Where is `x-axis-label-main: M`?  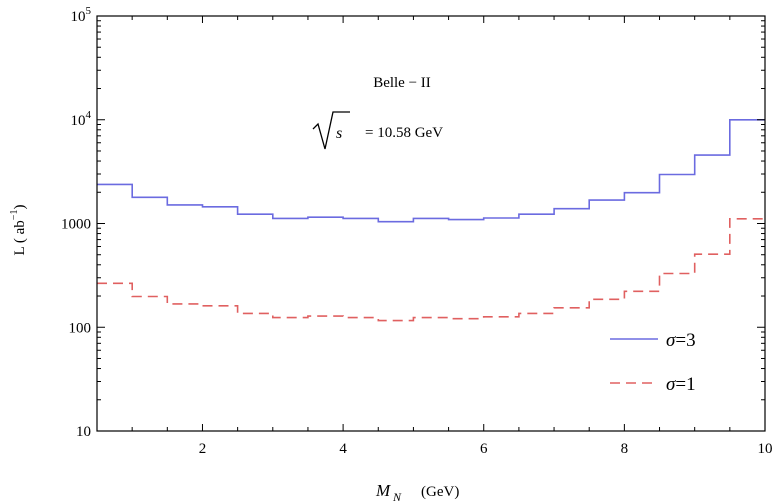
x-axis-label-main: M is located at coordinates (383, 490).